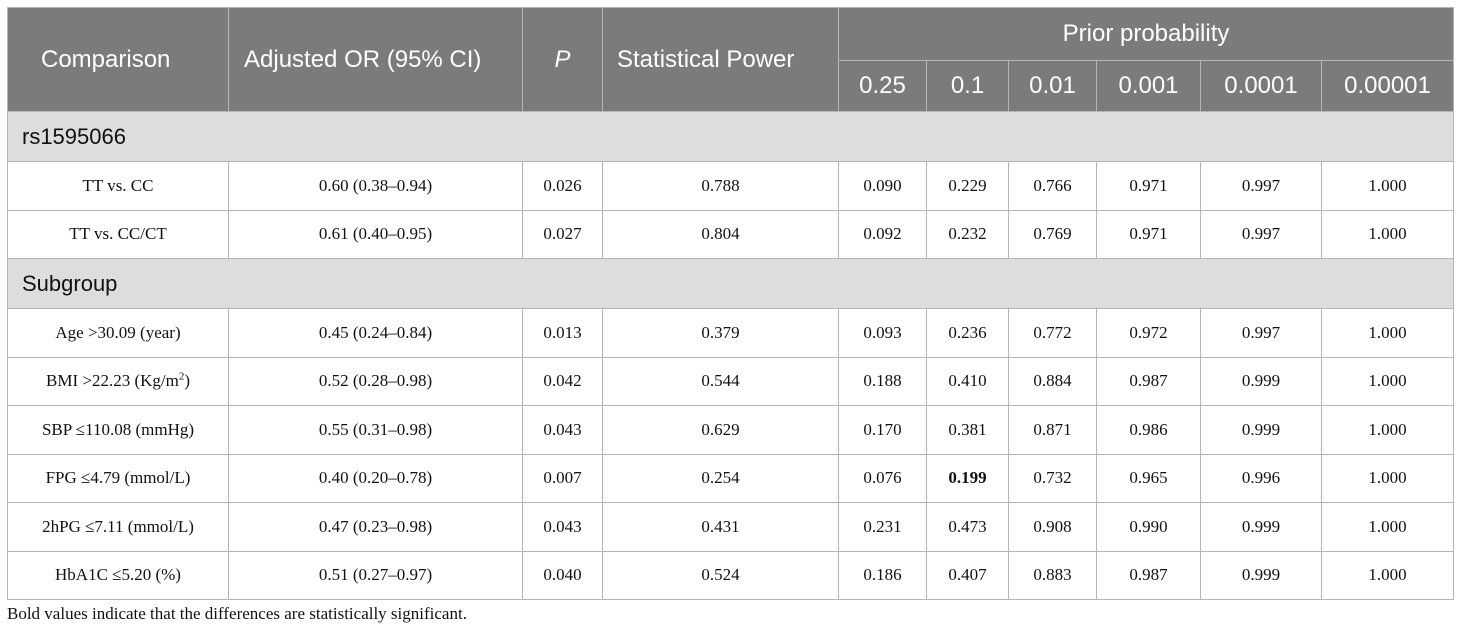 Image resolution: width=1460 pixels, height=635 pixels. What do you see at coordinates (1052, 478) in the screenshot?
I see `cell-prior-value: 0.732` at bounding box center [1052, 478].